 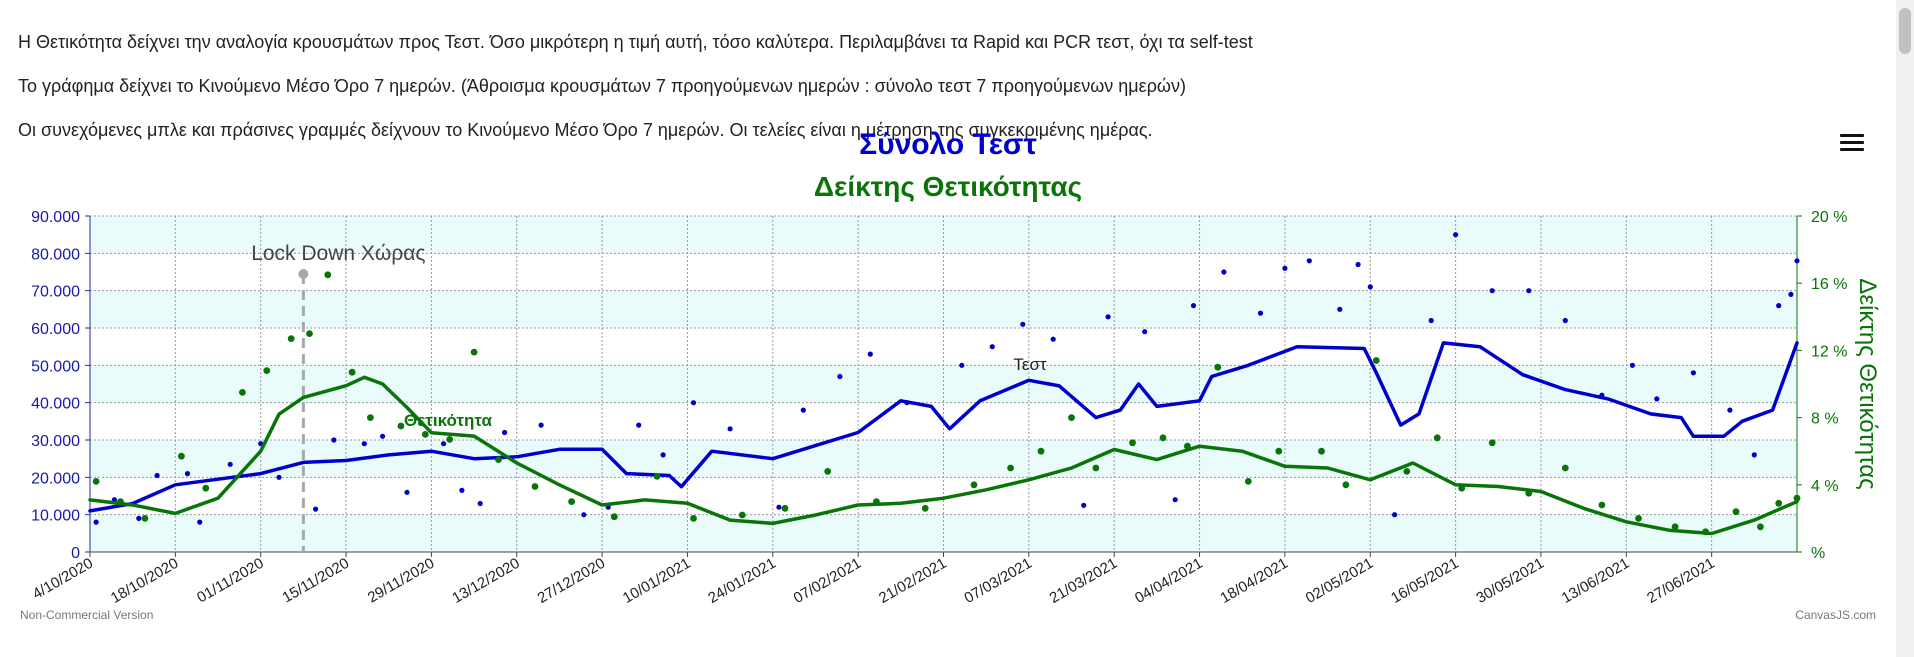 What do you see at coordinates (230, 581) in the screenshot?
I see `x-tick-label: 01/11/2020` at bounding box center [230, 581].